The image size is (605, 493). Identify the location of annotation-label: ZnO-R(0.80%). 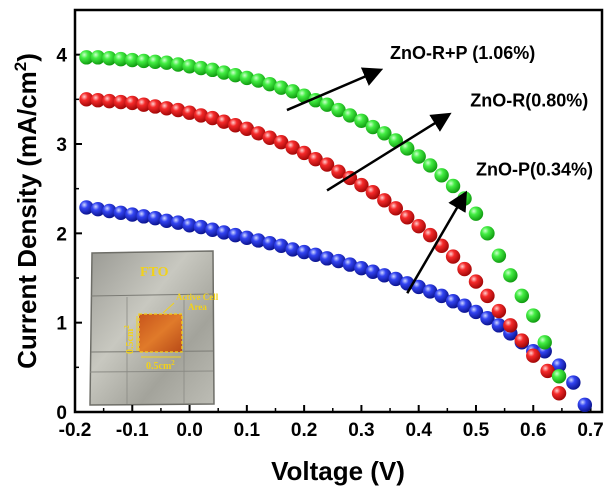
(529, 100).